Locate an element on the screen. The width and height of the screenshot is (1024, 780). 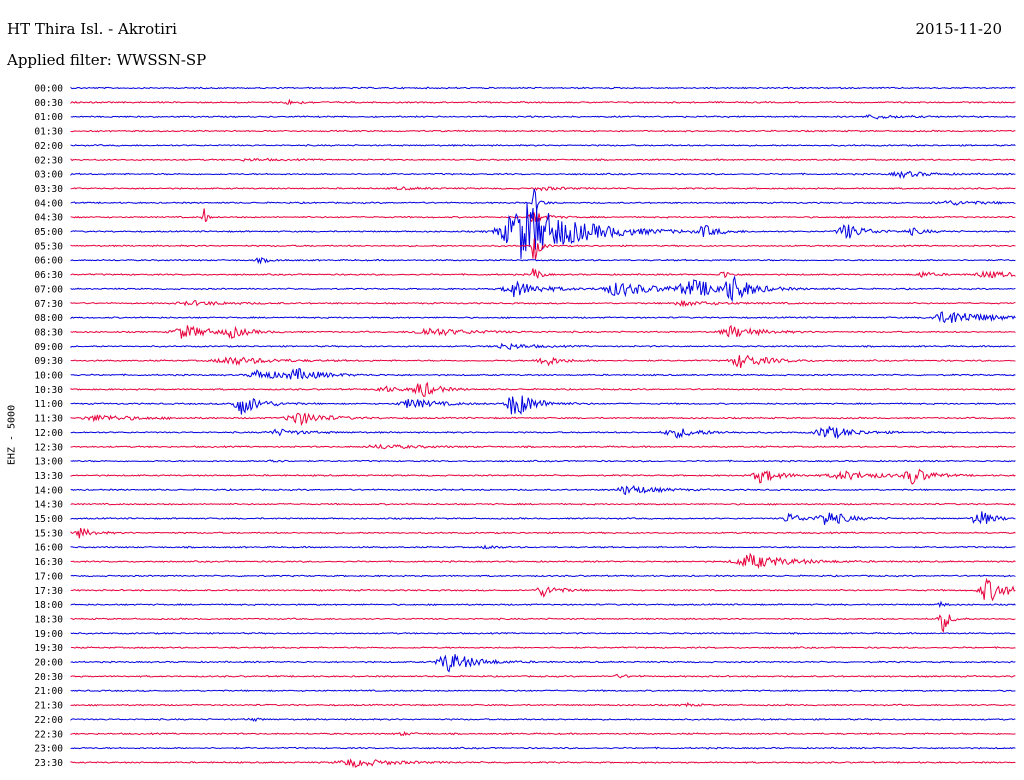
time-tick-label: 10:00 is located at coordinates (48, 376).